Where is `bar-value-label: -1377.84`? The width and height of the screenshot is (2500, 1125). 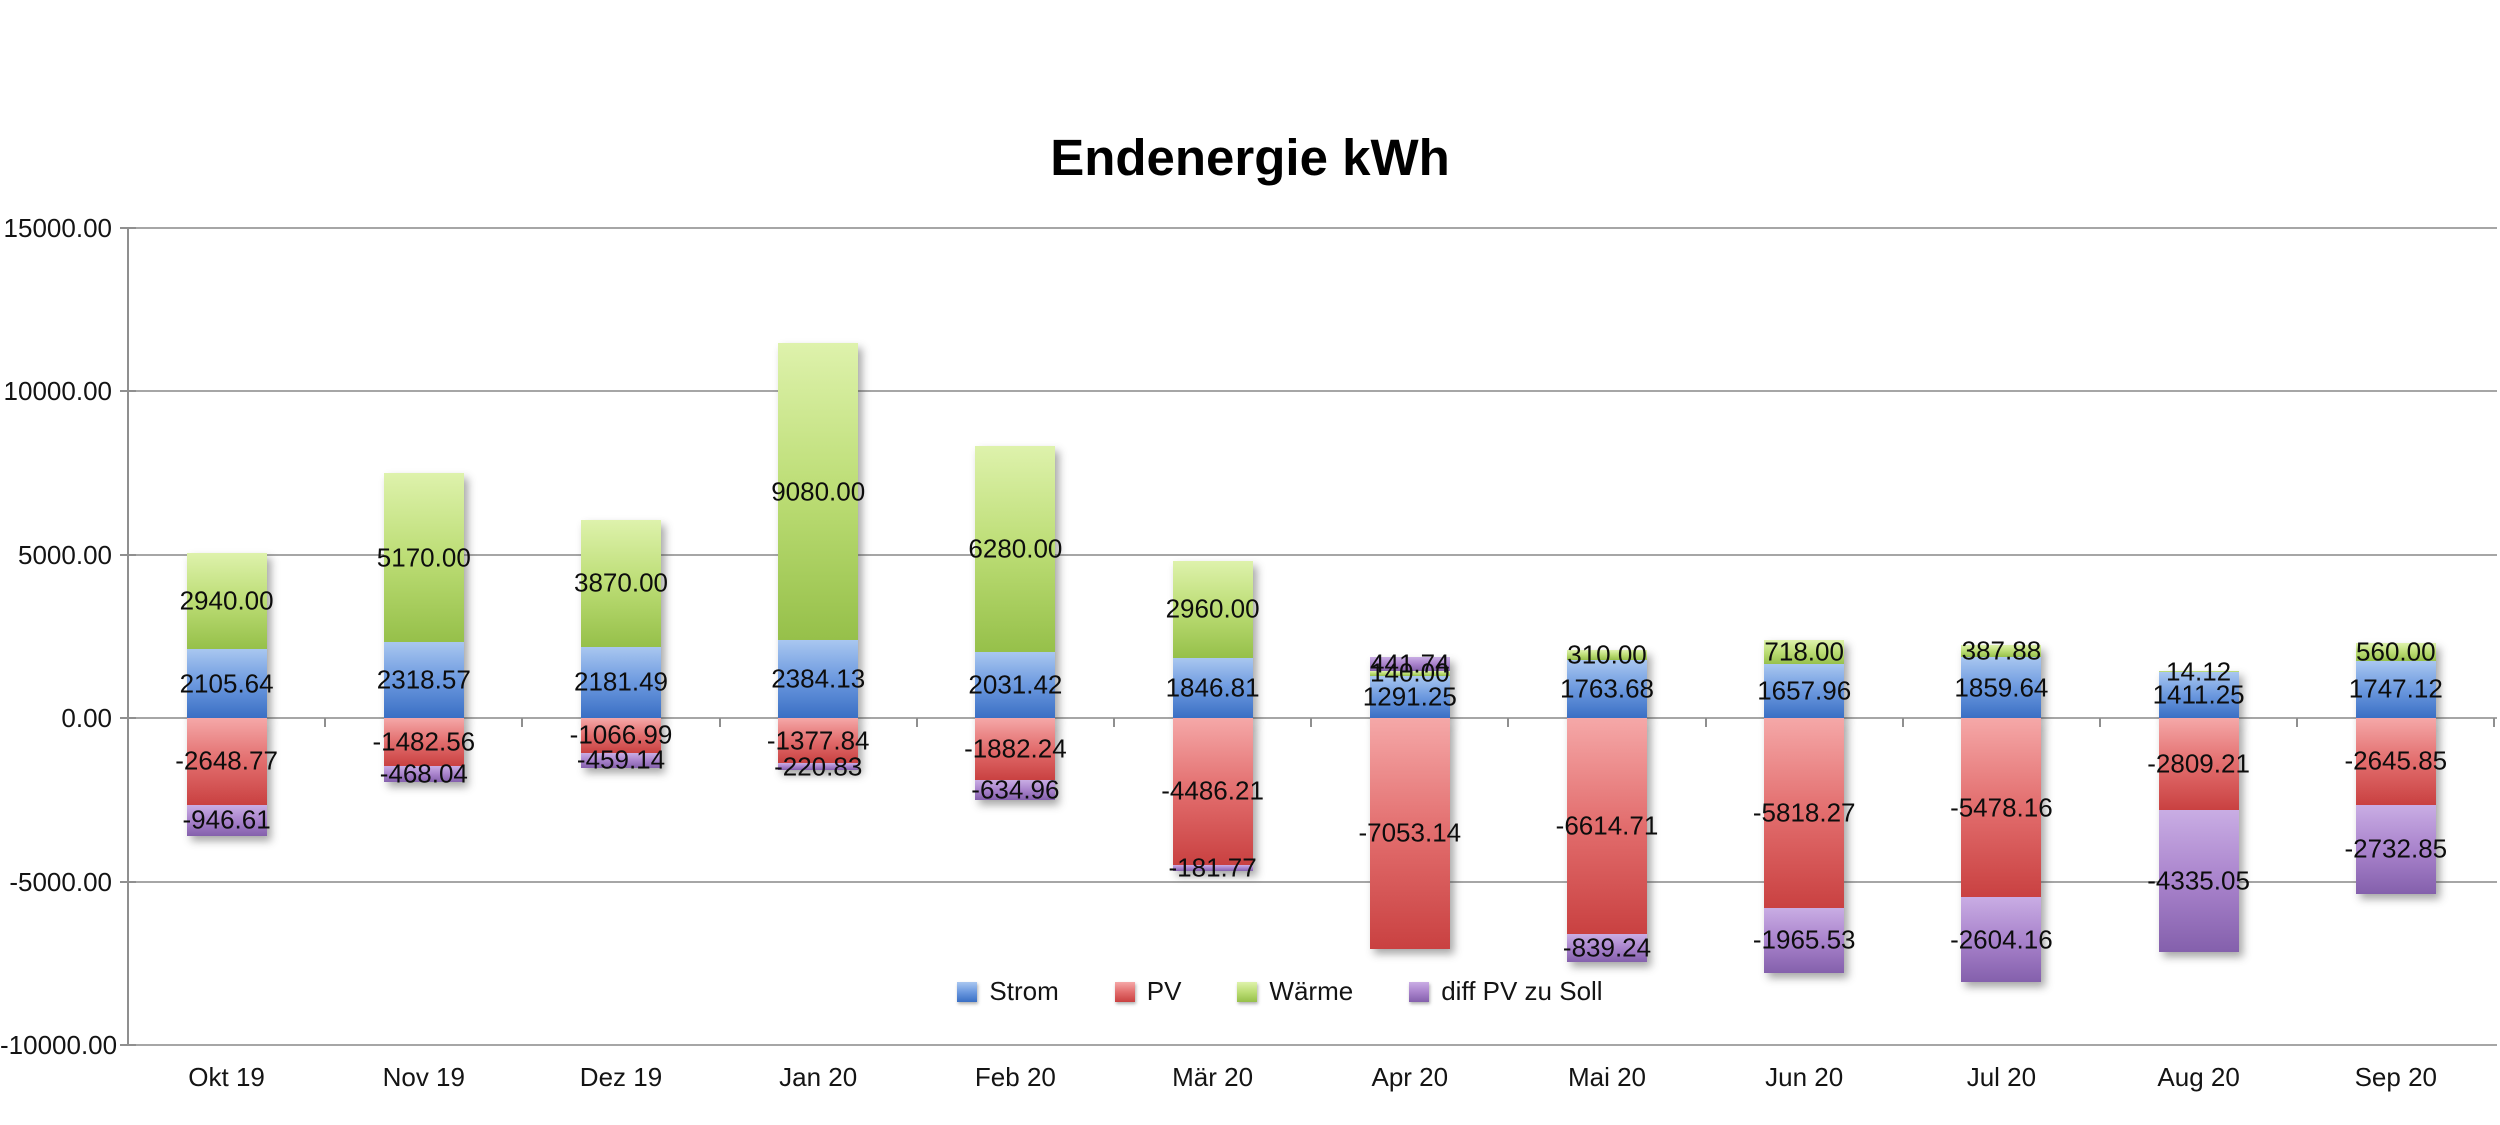 bar-value-label: -1377.84 is located at coordinates (818, 740).